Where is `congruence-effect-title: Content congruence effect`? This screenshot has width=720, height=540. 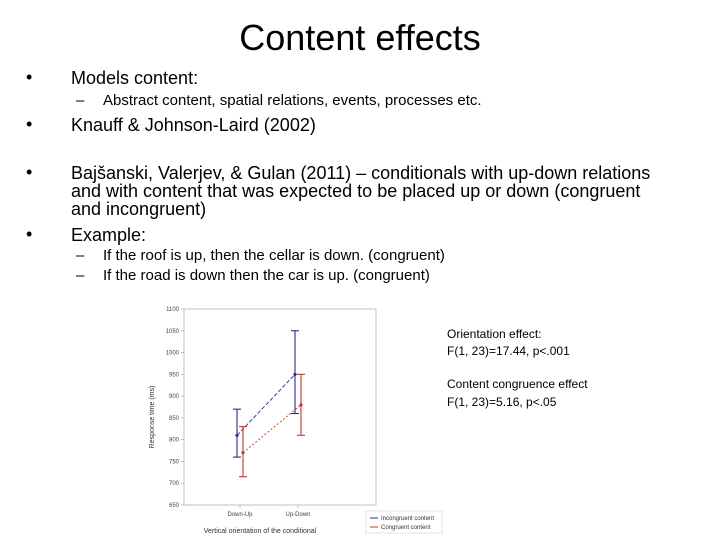
congruence-effect-title: Content congruence effect is located at coordinates (517, 384).